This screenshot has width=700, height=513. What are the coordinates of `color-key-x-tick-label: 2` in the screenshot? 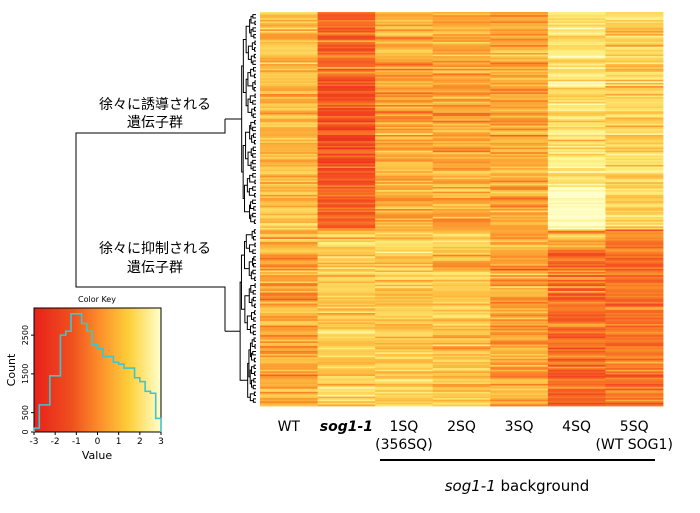 It's located at (140, 442).